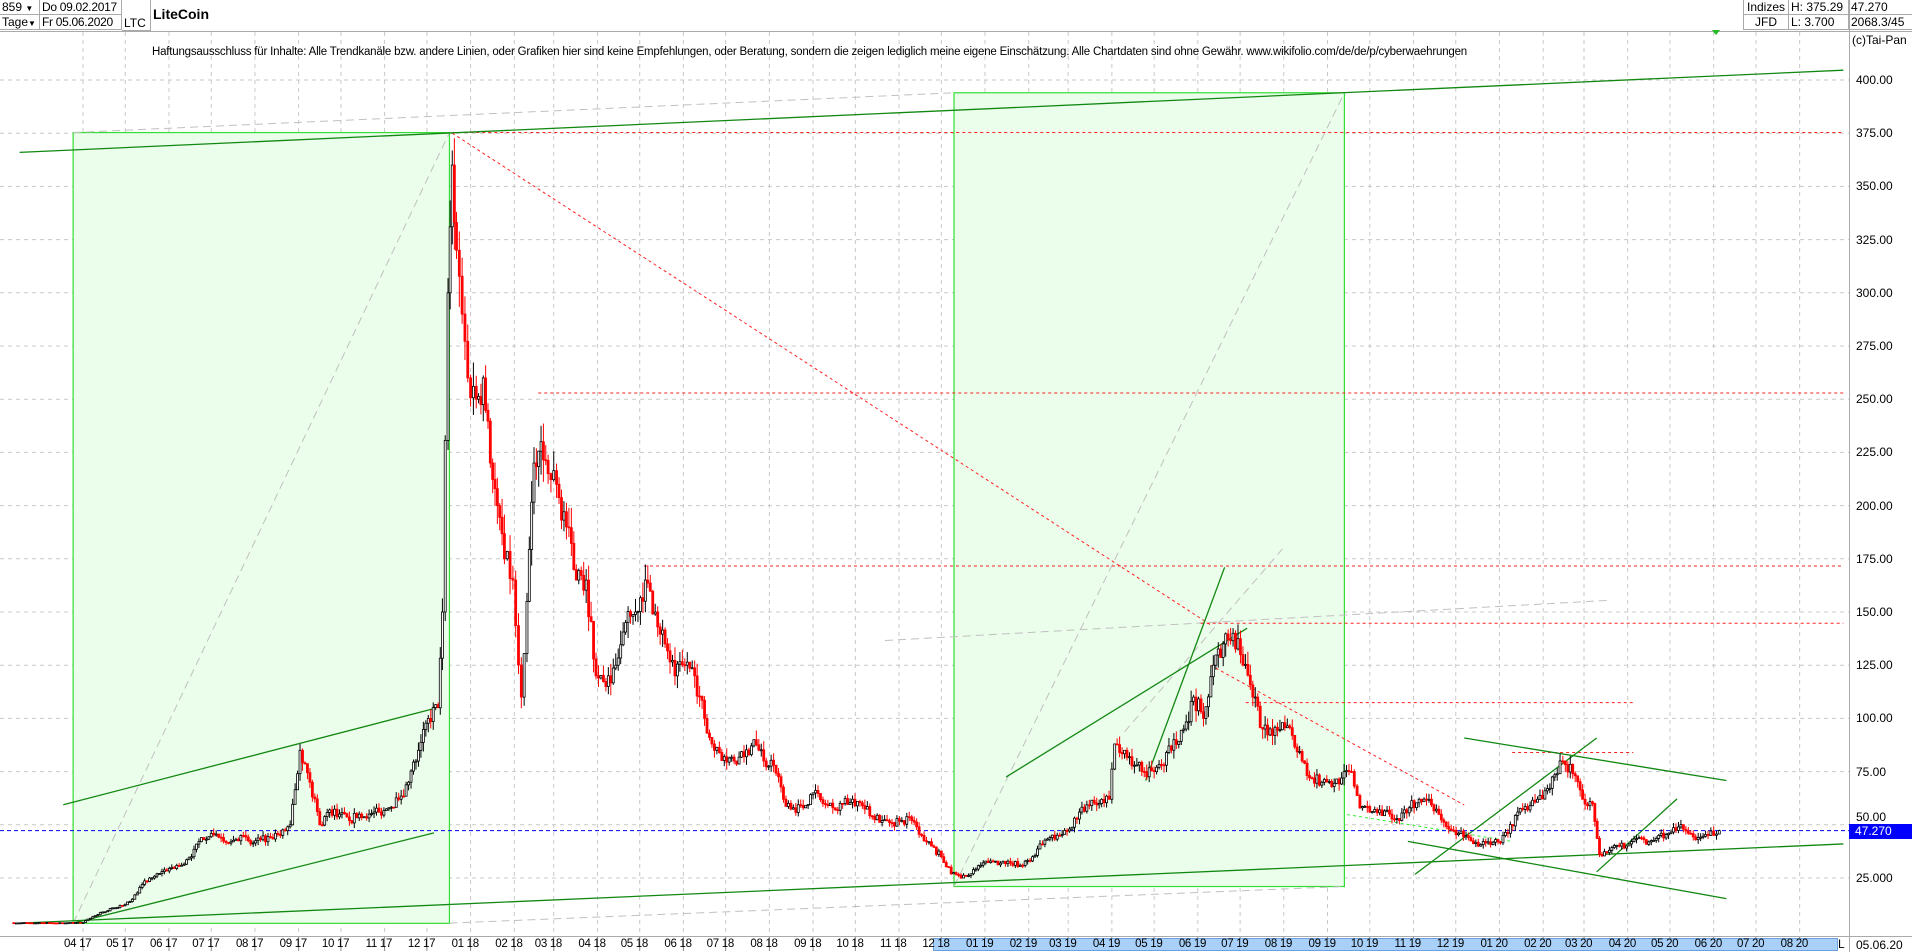 This screenshot has height=952, width=1912. I want to click on x-axis-bar, so click(956, 944).